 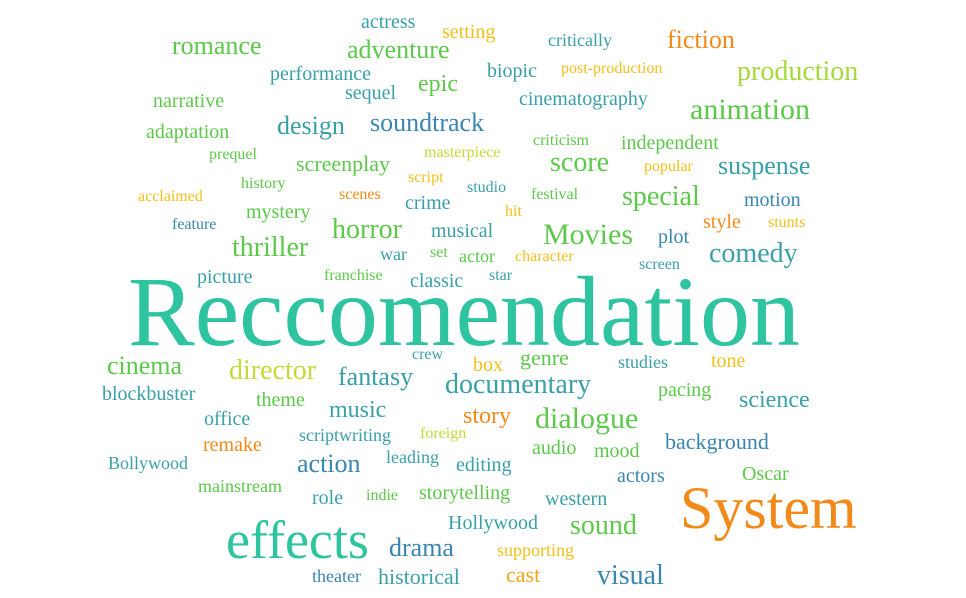 What do you see at coordinates (393, 254) in the screenshot?
I see `cloud-word: war` at bounding box center [393, 254].